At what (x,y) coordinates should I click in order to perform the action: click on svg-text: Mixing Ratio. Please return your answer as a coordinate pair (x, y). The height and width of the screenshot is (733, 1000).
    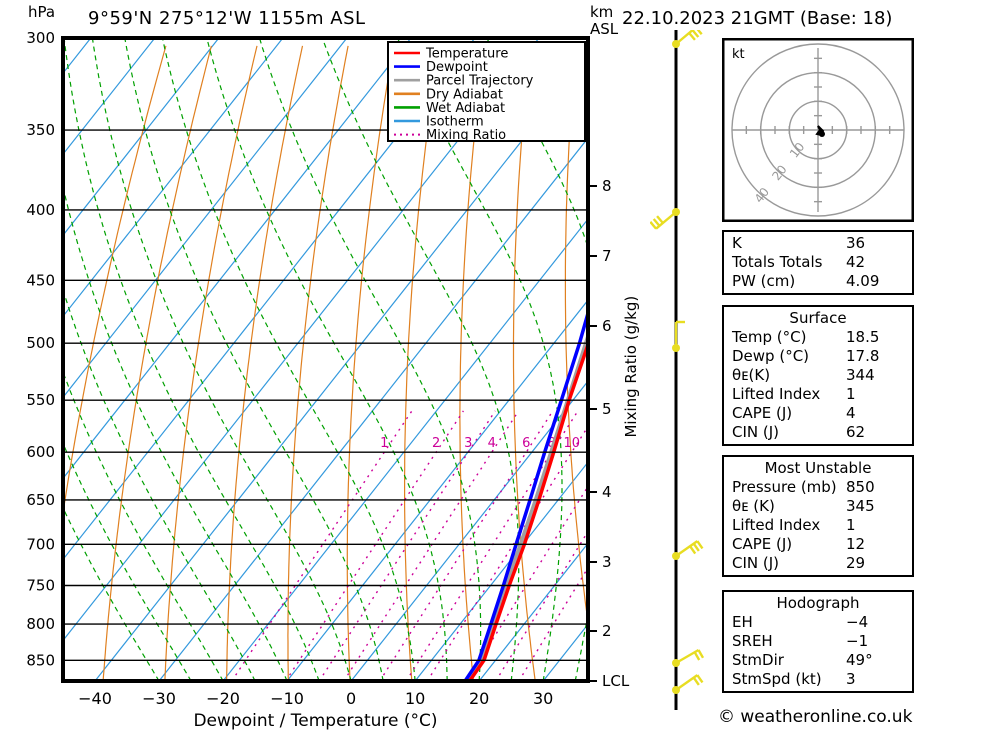
    Looking at the image, I should click on (466, 135).